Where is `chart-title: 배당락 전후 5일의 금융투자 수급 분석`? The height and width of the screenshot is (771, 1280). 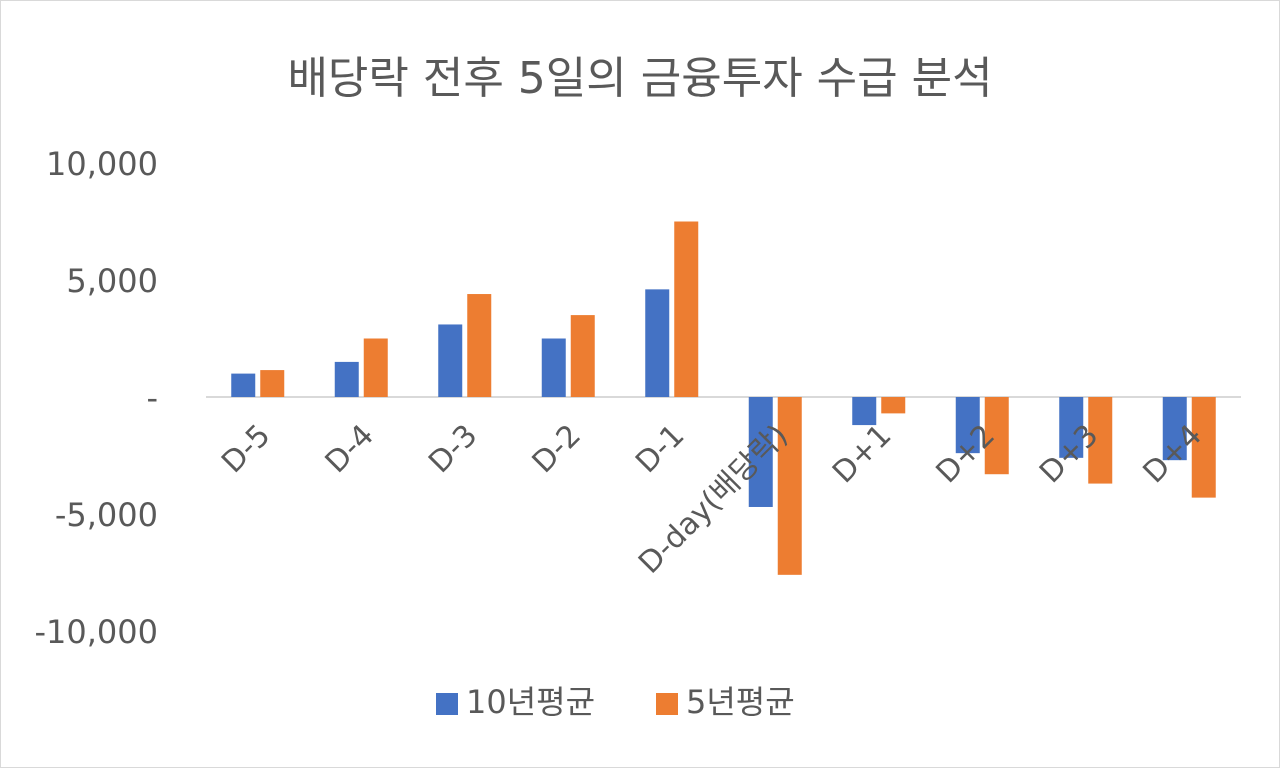
chart-title: 배당락 전후 5일의 금융투자 수급 분석 is located at coordinates (639, 78).